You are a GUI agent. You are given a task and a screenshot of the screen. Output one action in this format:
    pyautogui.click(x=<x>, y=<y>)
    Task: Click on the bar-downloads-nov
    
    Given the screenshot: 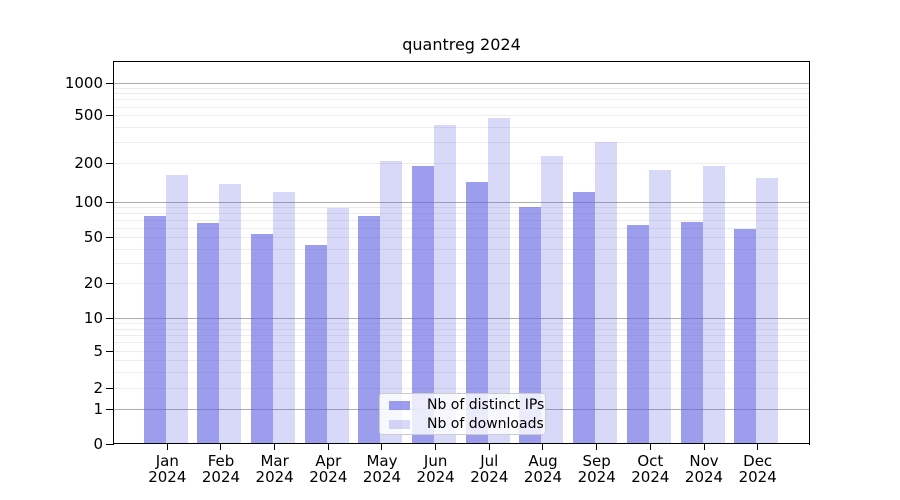 What is the action you would take?
    pyautogui.click(x=713, y=305)
    